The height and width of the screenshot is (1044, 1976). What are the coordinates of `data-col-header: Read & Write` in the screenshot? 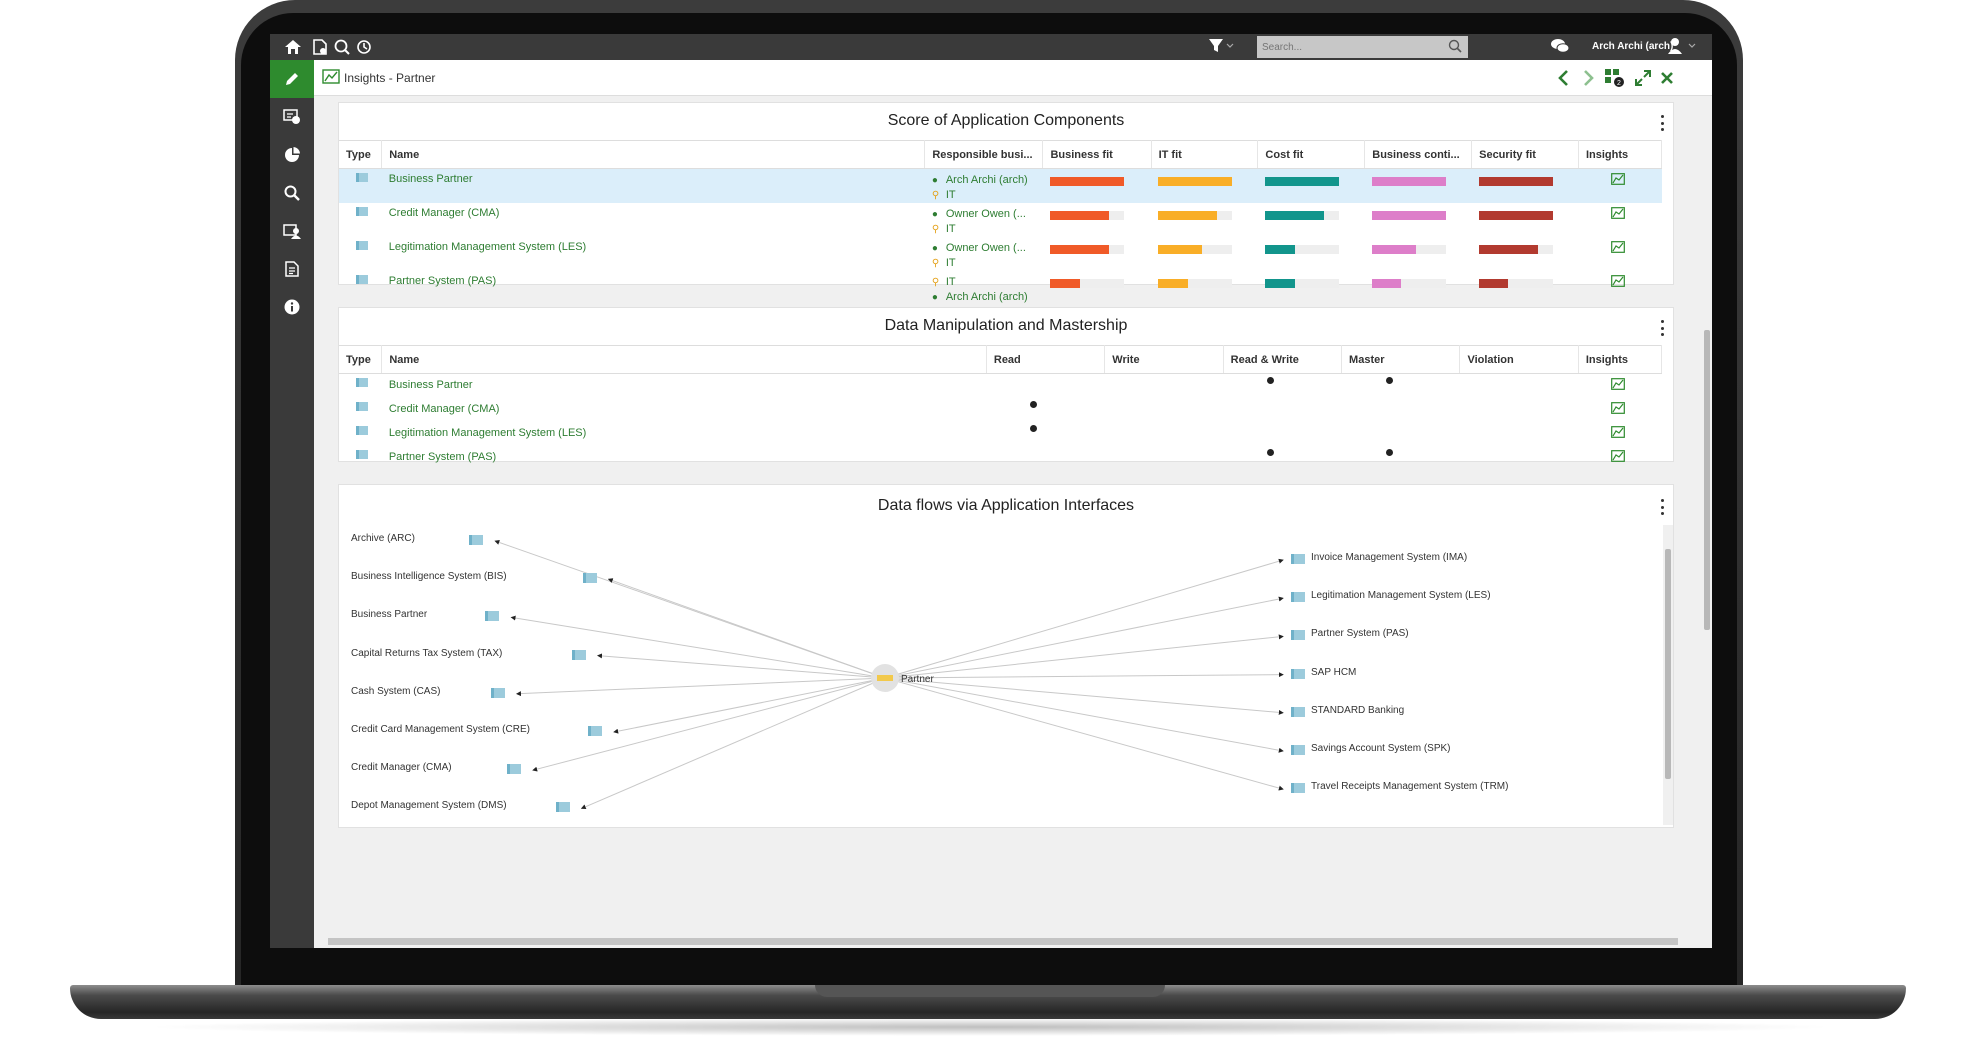 It's located at (1283, 359).